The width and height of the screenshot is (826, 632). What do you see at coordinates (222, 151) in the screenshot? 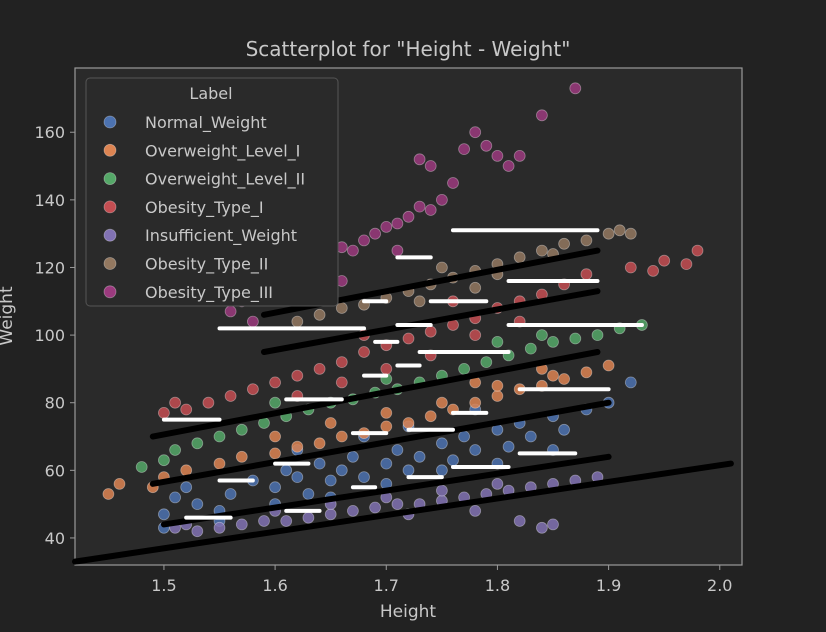
I see `legend-label: Overweight_Level_I` at bounding box center [222, 151].